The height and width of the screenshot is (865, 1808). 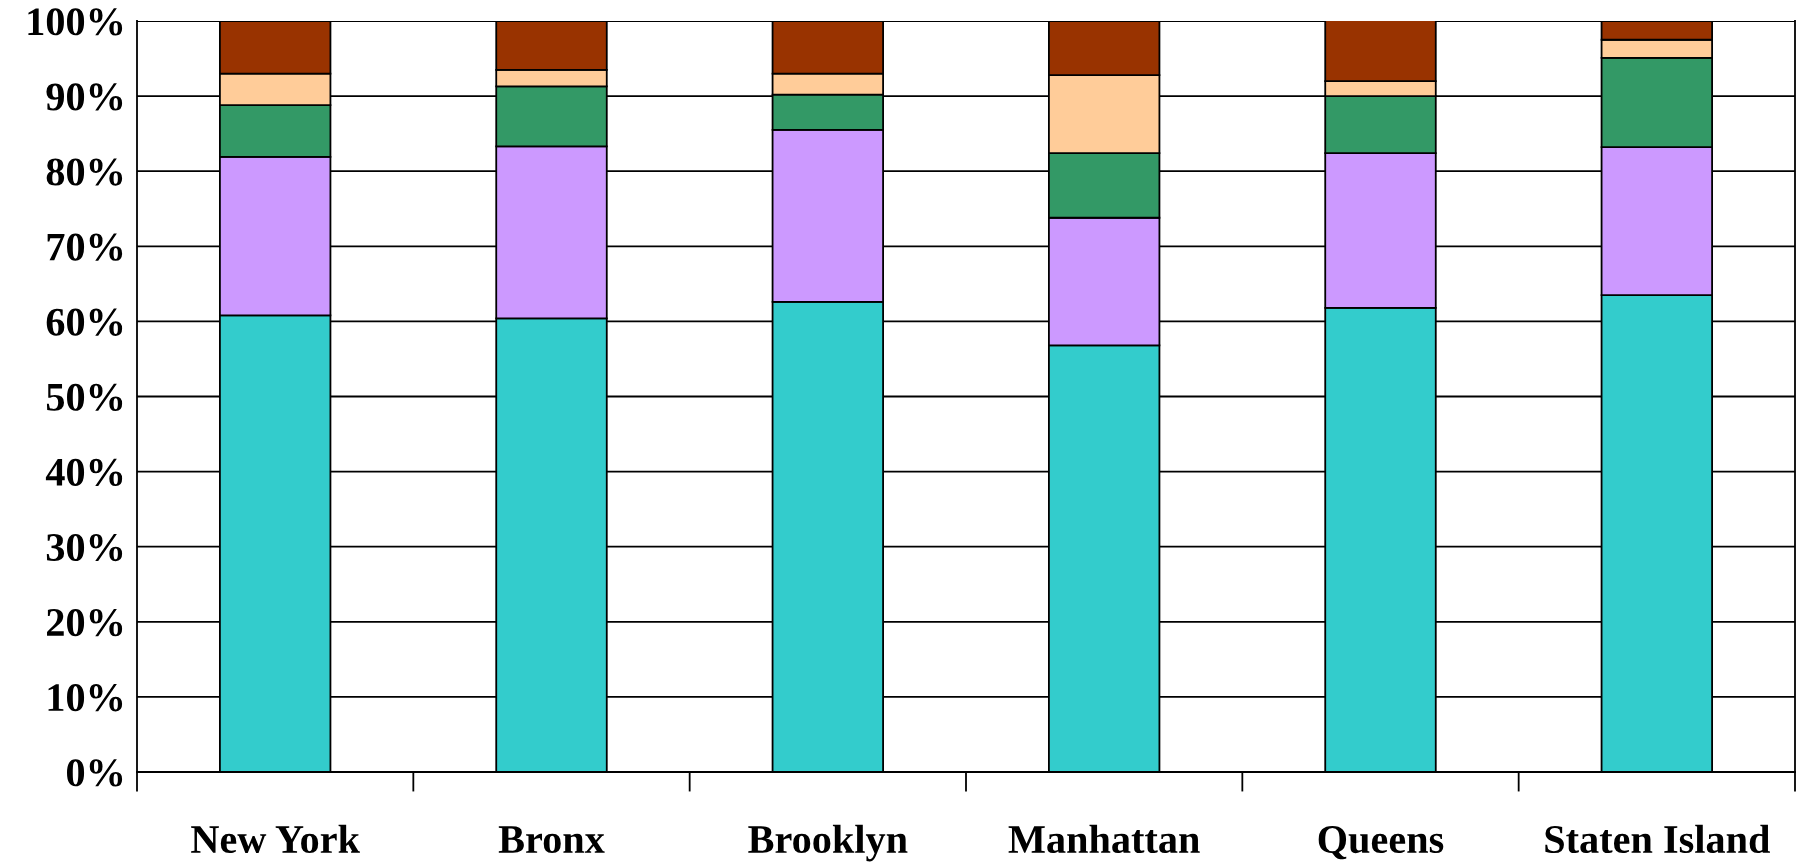 I want to click on y-tick-label: 90%, so click(x=84, y=97).